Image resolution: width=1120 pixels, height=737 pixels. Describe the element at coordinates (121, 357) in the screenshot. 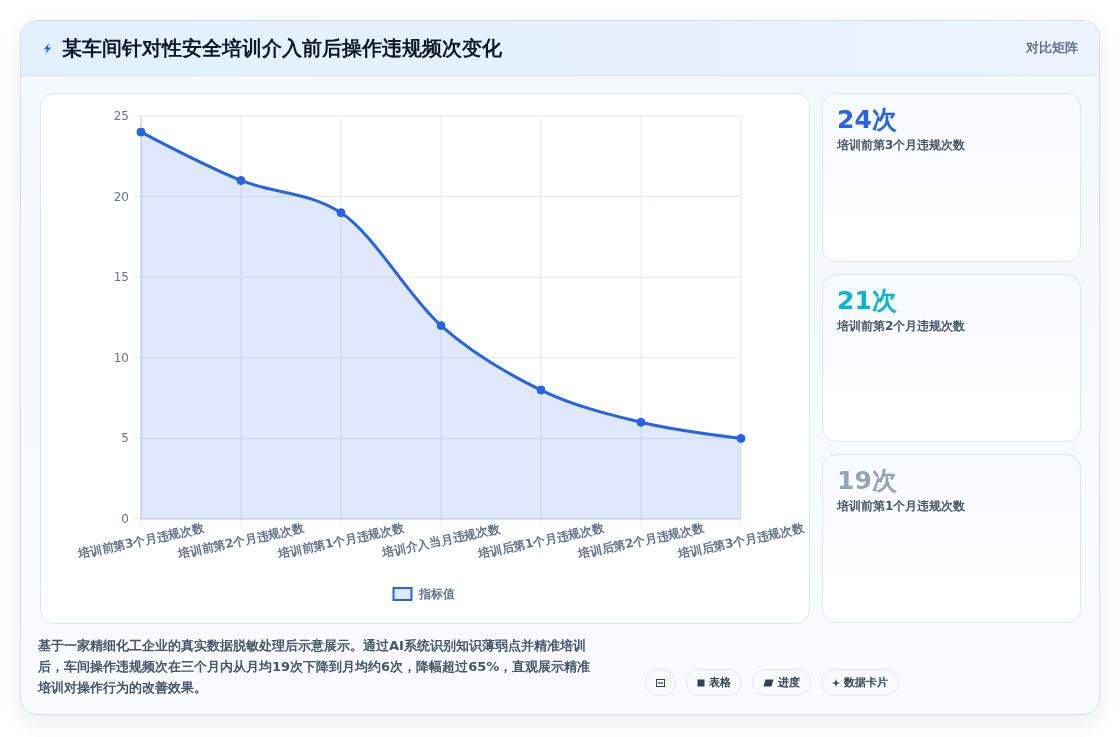

I see `y-tick-label: 10` at that location.